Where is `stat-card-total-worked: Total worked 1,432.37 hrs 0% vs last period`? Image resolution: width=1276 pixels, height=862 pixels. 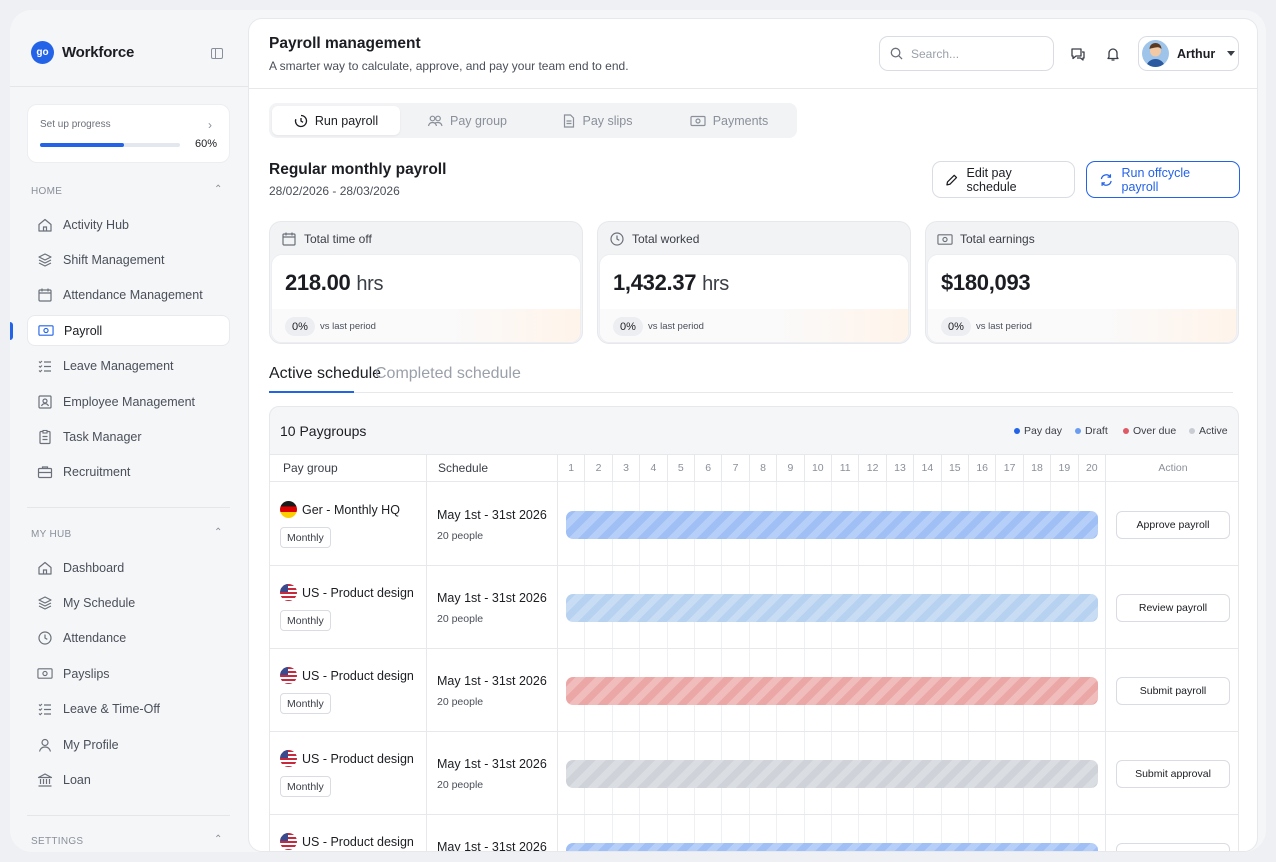 stat-card-total-worked: Total worked 1,432.37 hrs 0% vs last period is located at coordinates (754, 282).